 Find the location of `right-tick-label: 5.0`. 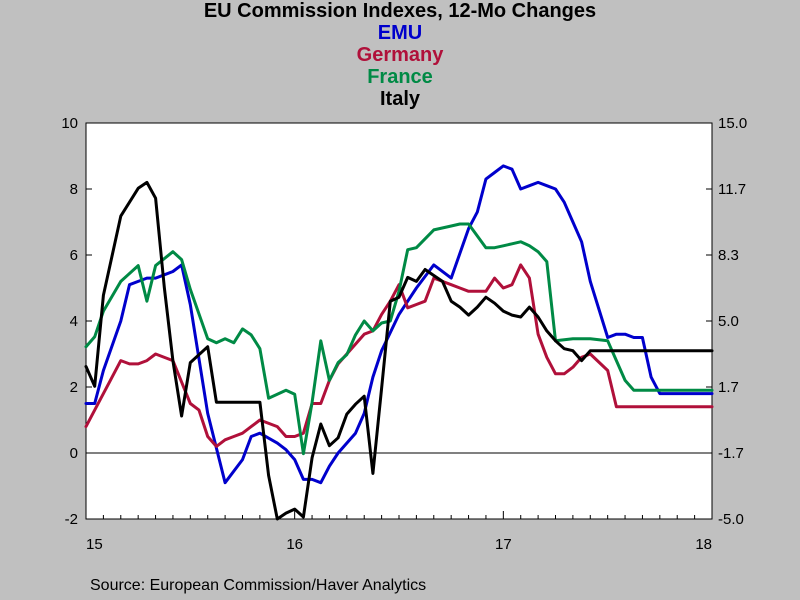

right-tick-label: 5.0 is located at coordinates (728, 321).